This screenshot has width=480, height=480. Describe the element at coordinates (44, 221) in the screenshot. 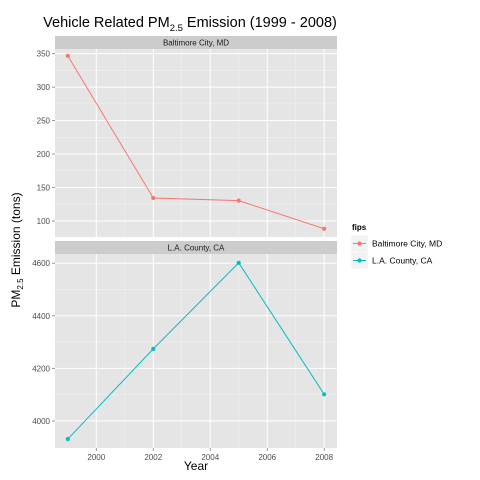

I see `y-tick-label: 100` at that location.